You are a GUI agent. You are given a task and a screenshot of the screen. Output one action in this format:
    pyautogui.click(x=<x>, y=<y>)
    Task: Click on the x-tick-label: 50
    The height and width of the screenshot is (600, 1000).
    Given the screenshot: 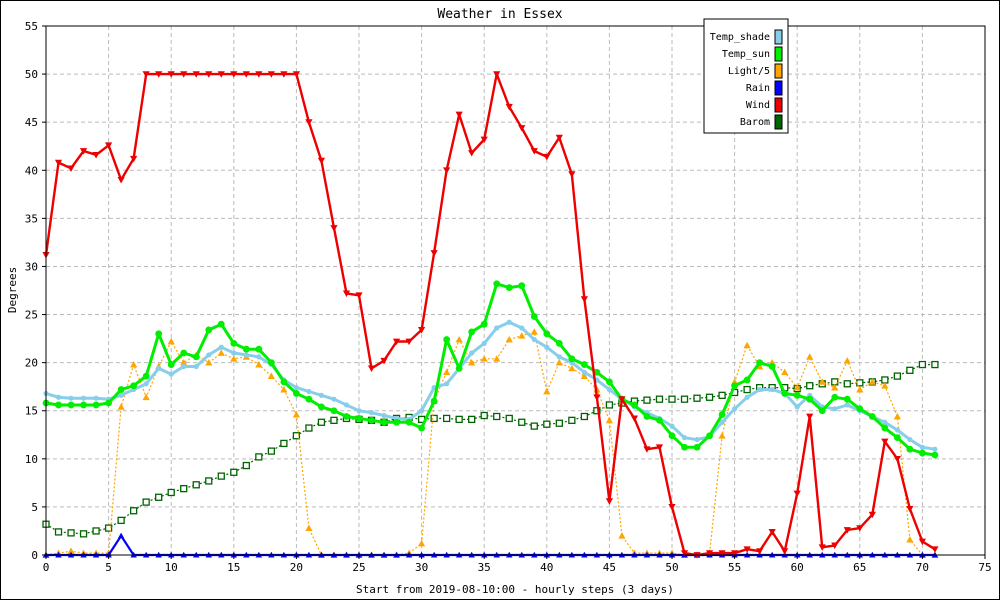 What is the action you would take?
    pyautogui.click(x=671, y=567)
    